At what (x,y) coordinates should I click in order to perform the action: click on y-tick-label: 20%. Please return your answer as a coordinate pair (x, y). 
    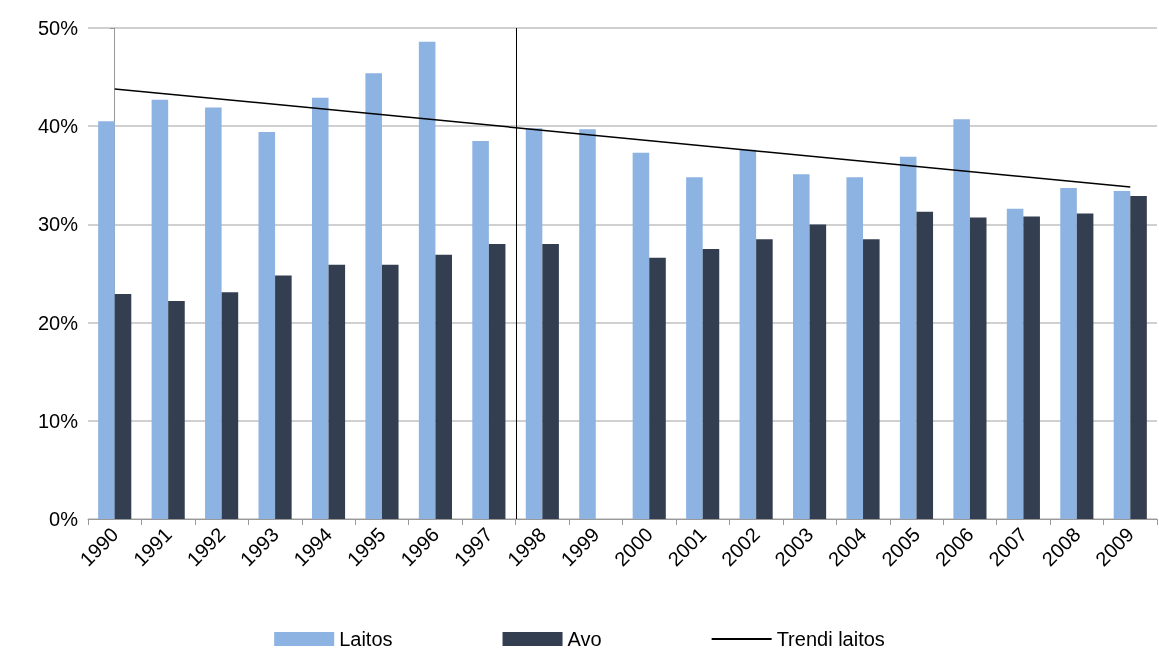
    Looking at the image, I should click on (58, 322).